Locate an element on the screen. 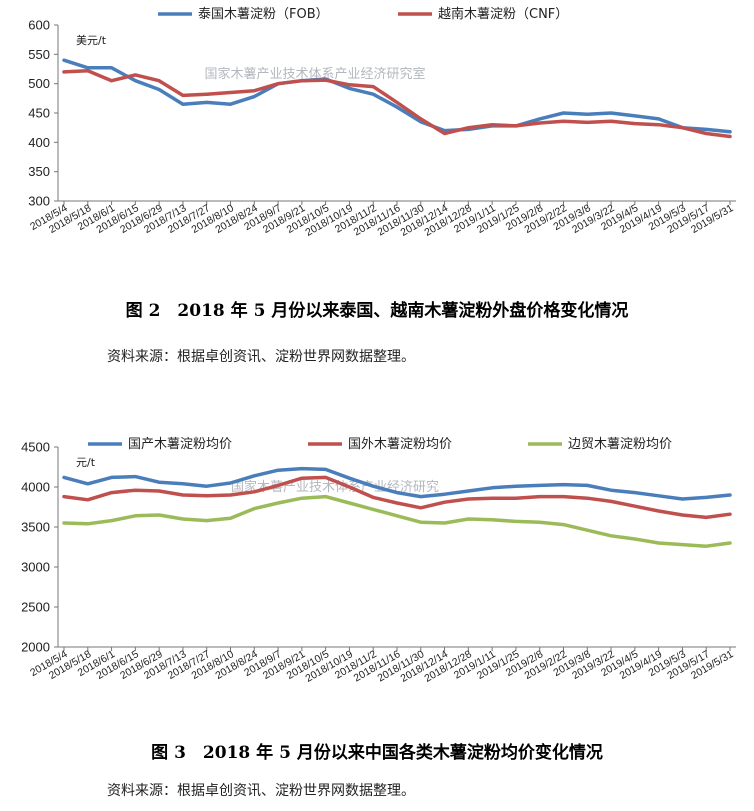 The height and width of the screenshot is (811, 754). y-tick-label: 450 is located at coordinates (39, 113).